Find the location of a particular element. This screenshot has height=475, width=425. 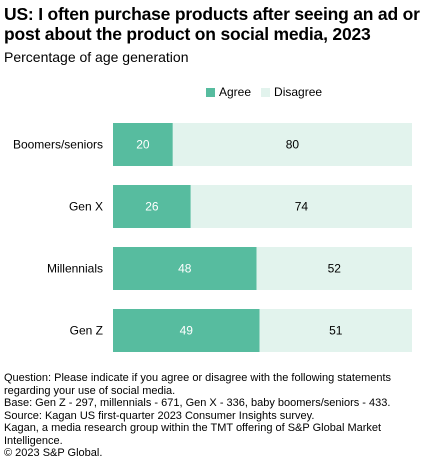

category-label: Gen Z is located at coordinates (86, 331).